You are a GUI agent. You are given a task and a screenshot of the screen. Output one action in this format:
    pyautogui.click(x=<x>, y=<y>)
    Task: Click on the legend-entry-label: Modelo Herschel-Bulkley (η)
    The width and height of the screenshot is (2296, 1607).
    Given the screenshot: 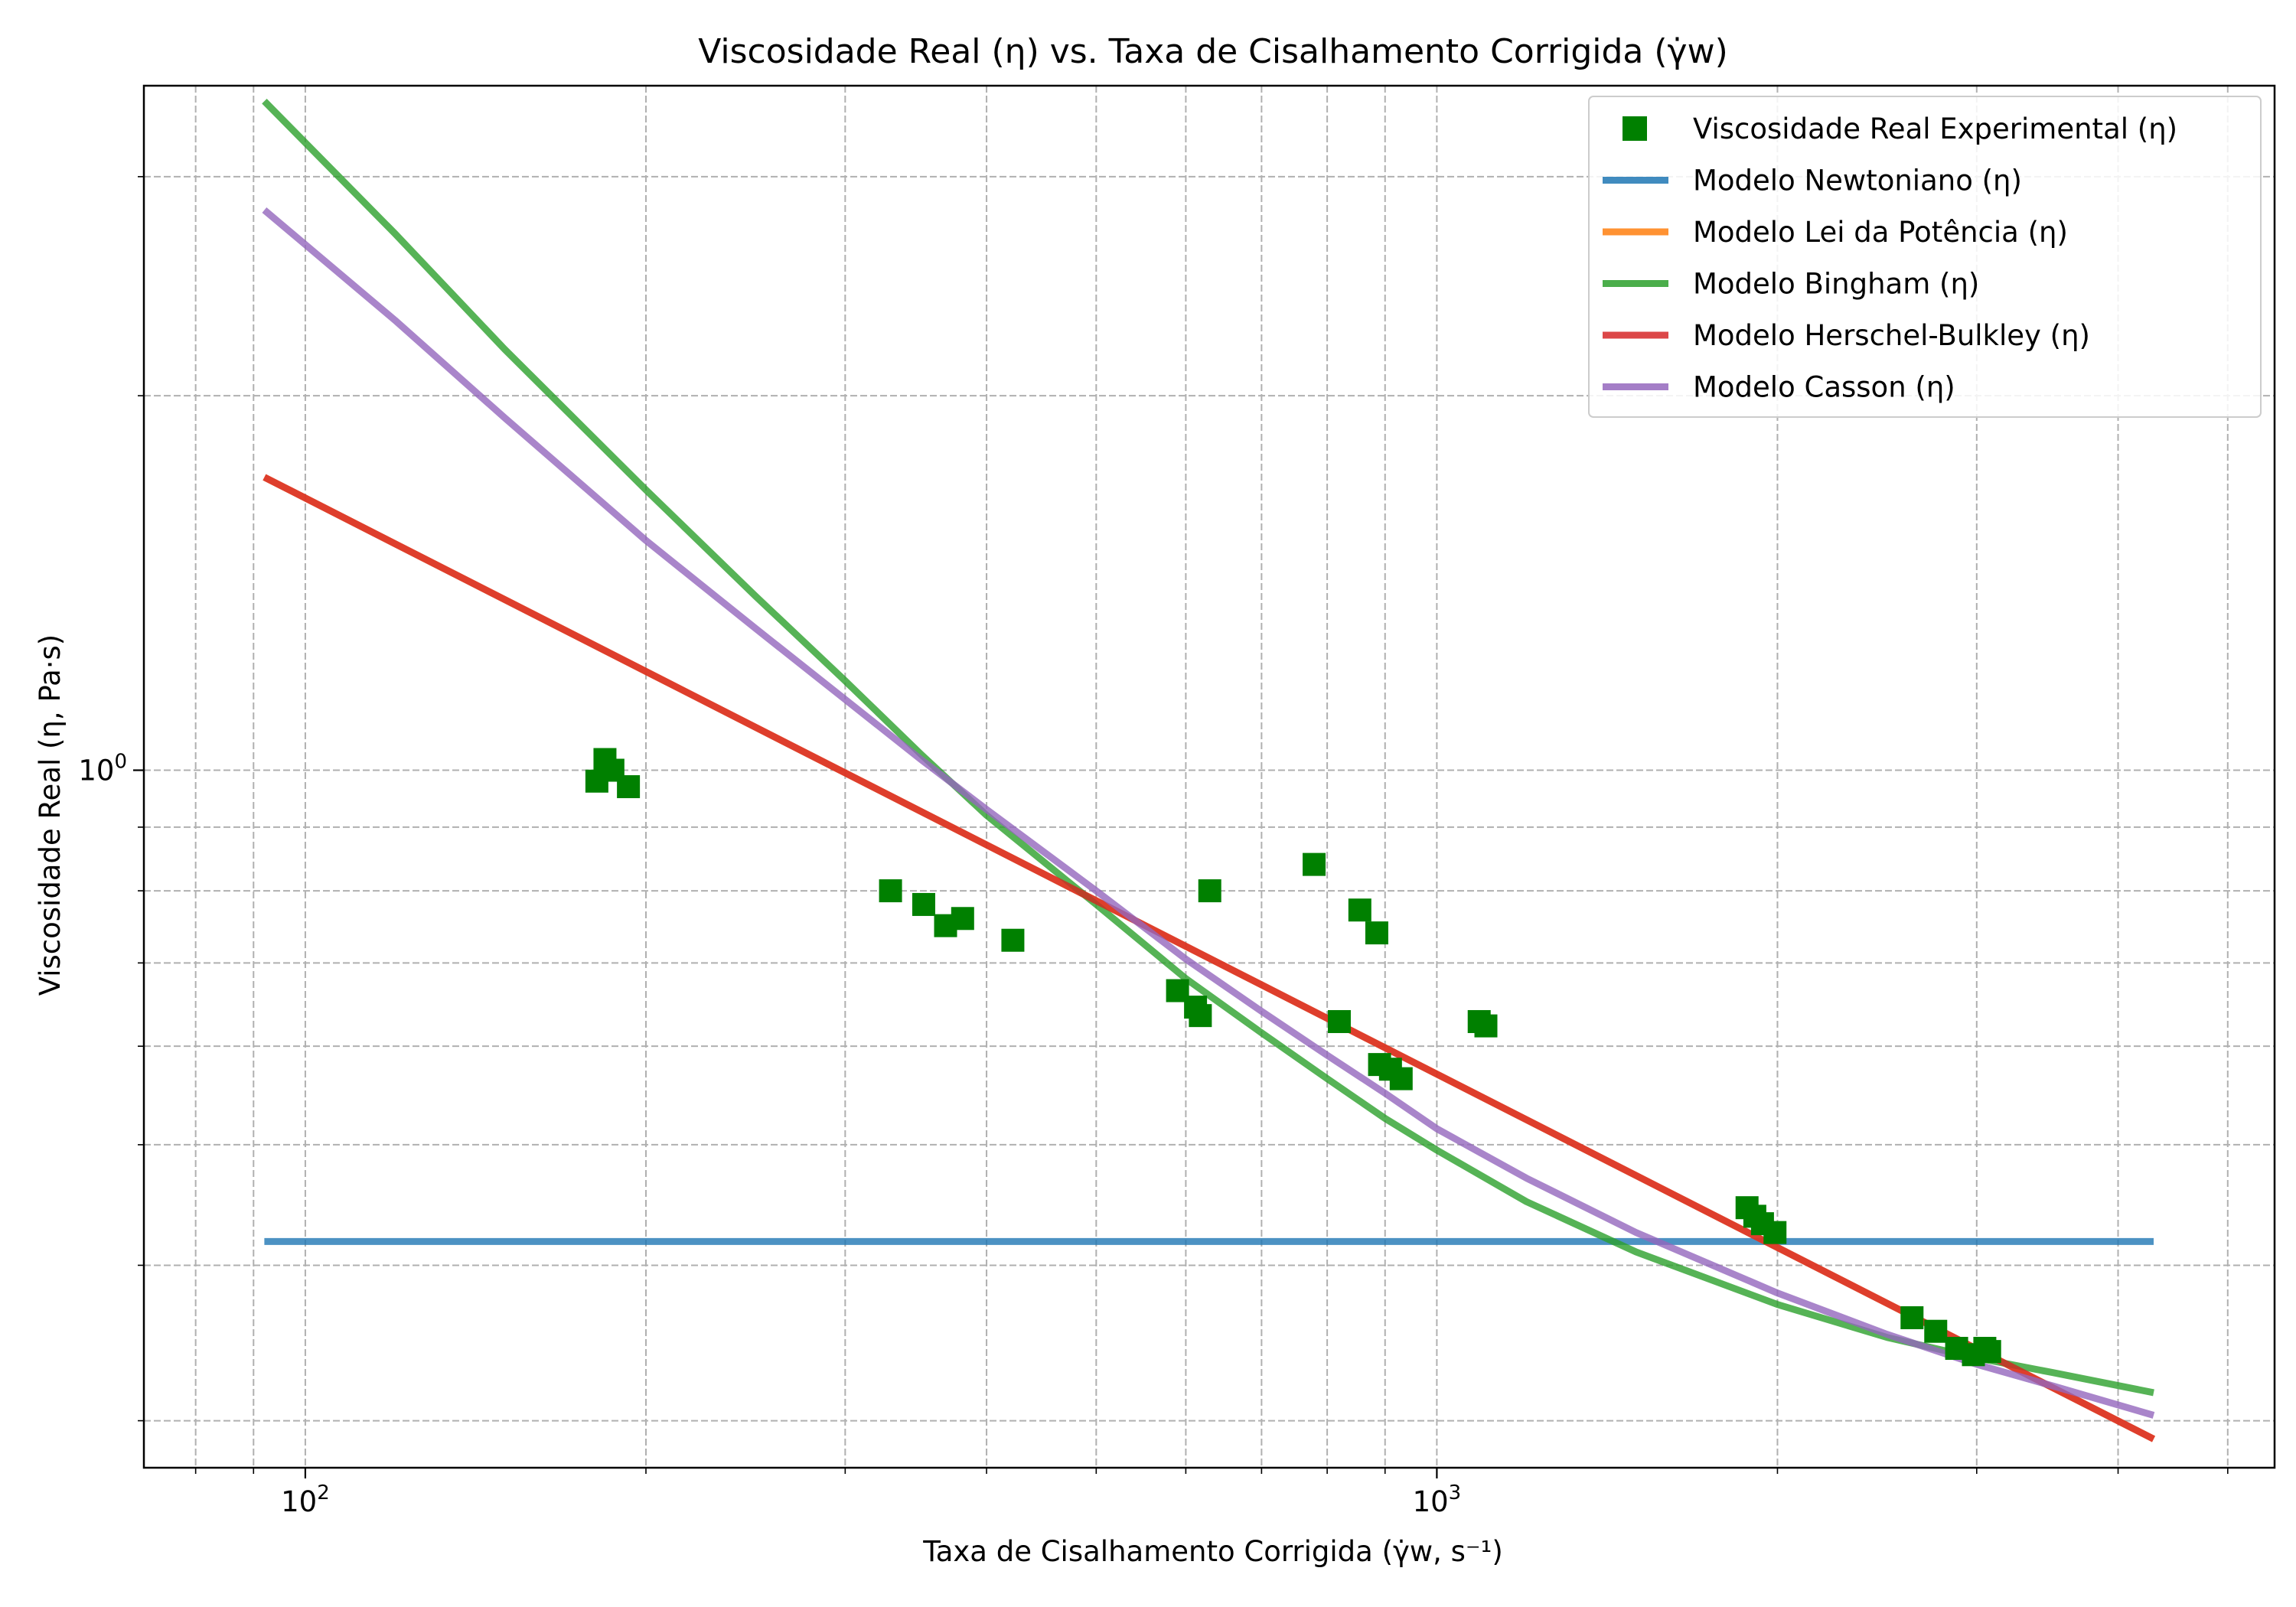 What is the action you would take?
    pyautogui.click(x=1891, y=335)
    